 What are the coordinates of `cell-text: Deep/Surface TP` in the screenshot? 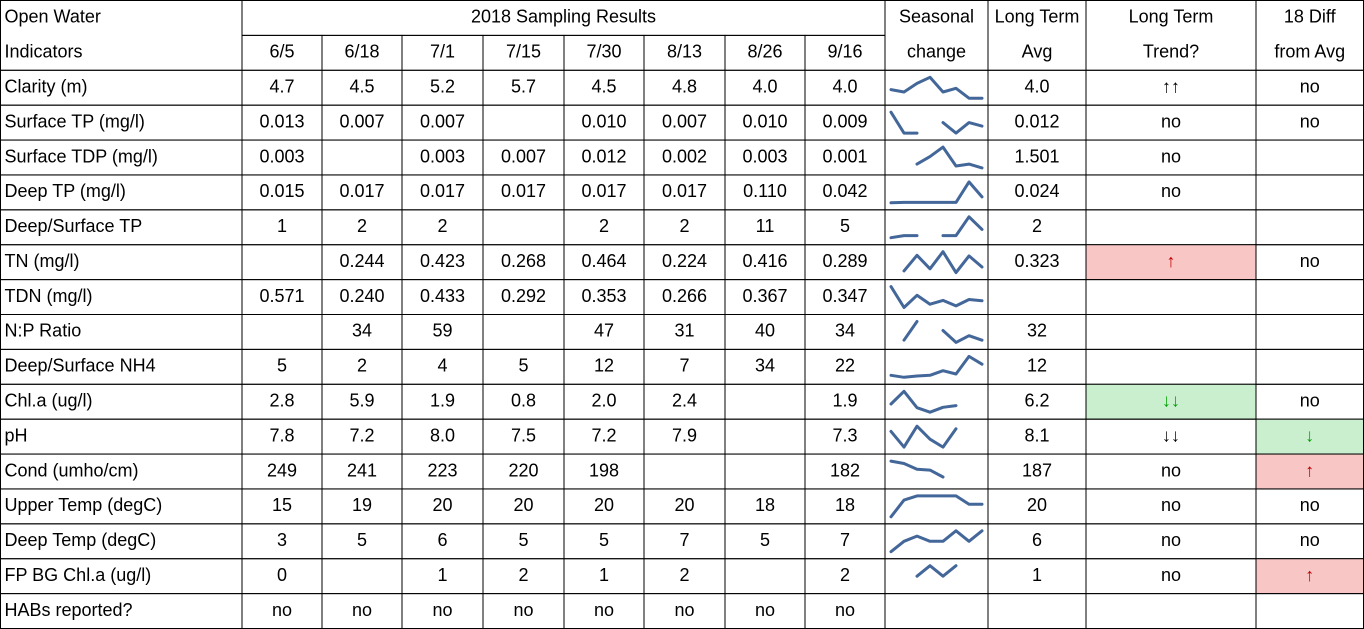 It's located at (74, 226).